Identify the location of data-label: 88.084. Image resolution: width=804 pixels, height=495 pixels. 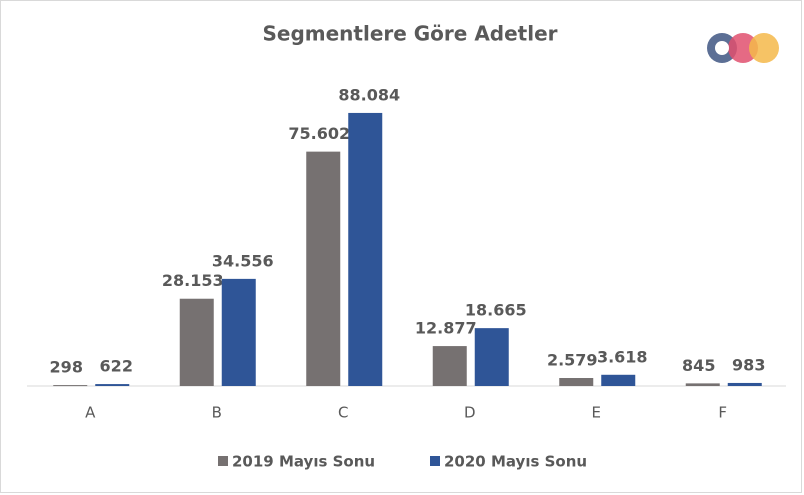
(369, 94).